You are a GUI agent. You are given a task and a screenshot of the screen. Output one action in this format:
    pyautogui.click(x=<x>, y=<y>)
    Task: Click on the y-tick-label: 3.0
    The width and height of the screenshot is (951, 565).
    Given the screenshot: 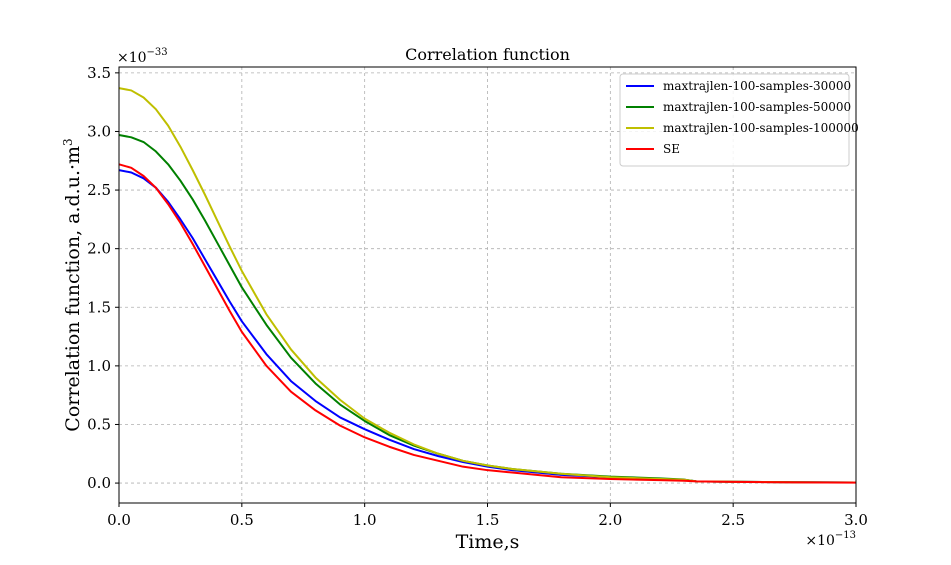 What is the action you would take?
    pyautogui.click(x=99, y=131)
    